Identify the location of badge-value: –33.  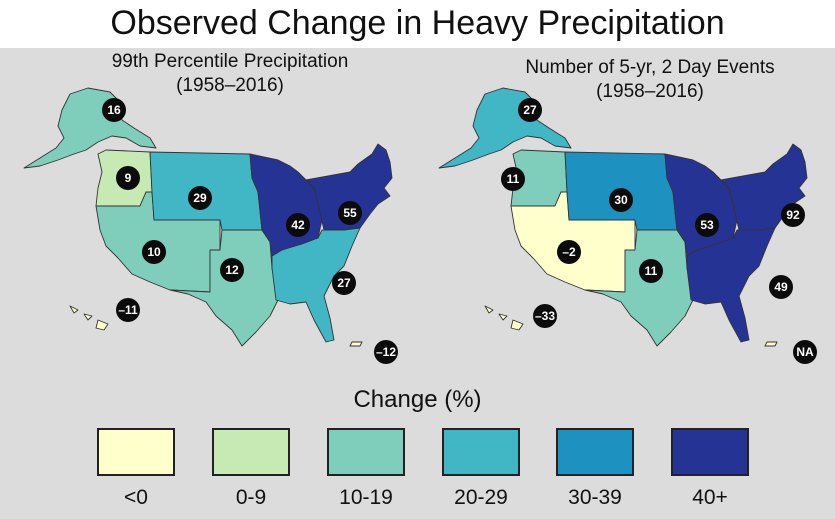
(545, 316).